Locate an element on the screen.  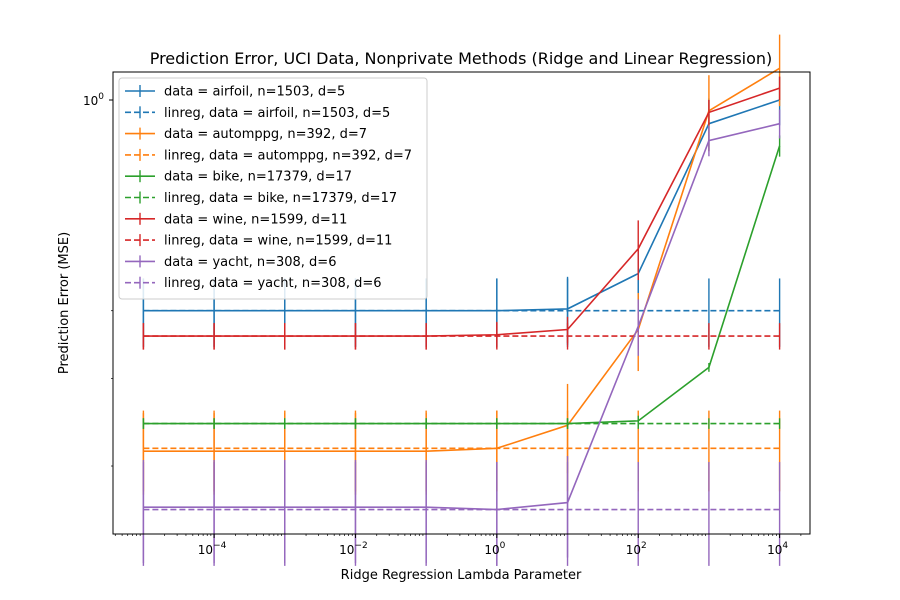
legend-item: linreg, data = bike, n=17379, d=17 is located at coordinates (261, 198).